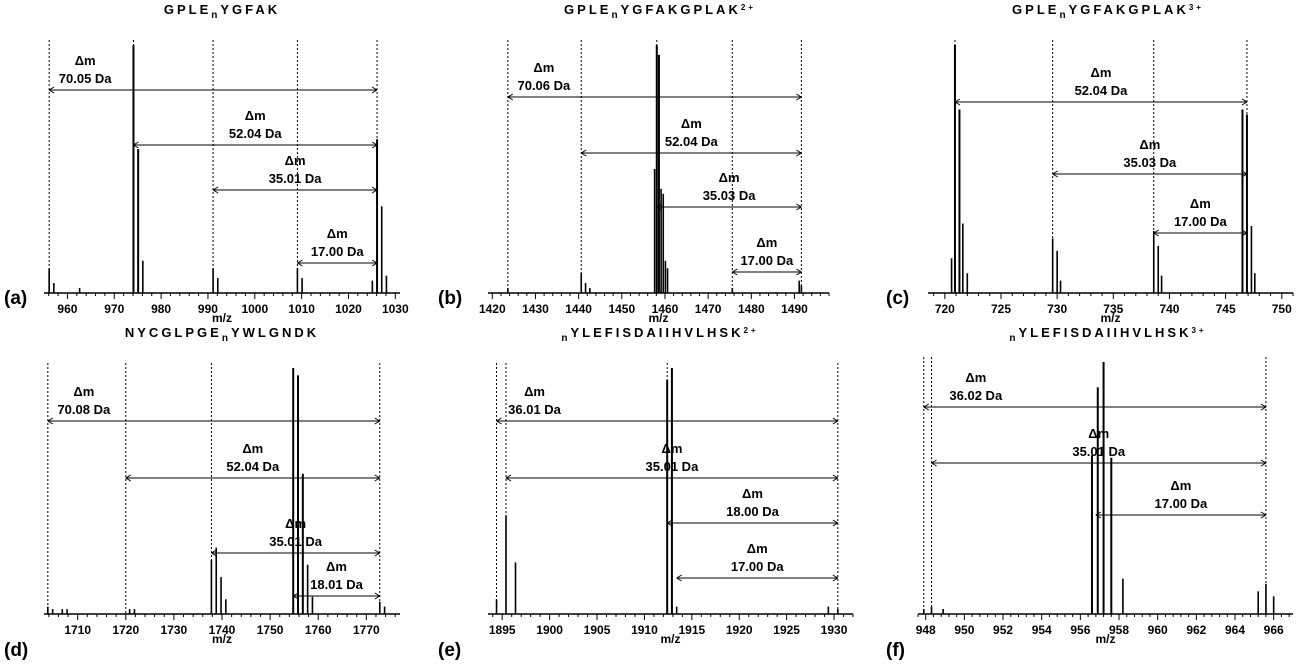 This screenshot has width=1296, height=664. Describe the element at coordinates (644, 630) in the screenshot. I see `x-tick-label: 1910` at that location.